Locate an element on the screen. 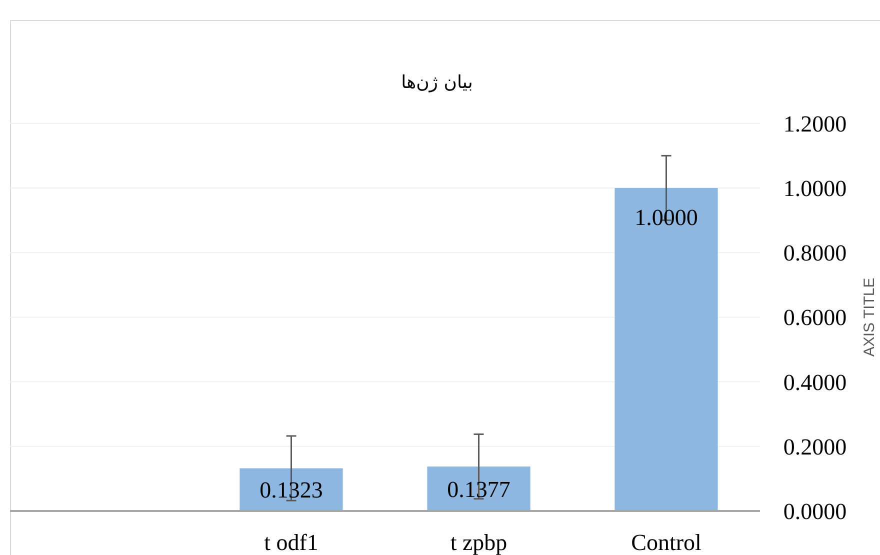  x-tick-label: Control is located at coordinates (666, 542).